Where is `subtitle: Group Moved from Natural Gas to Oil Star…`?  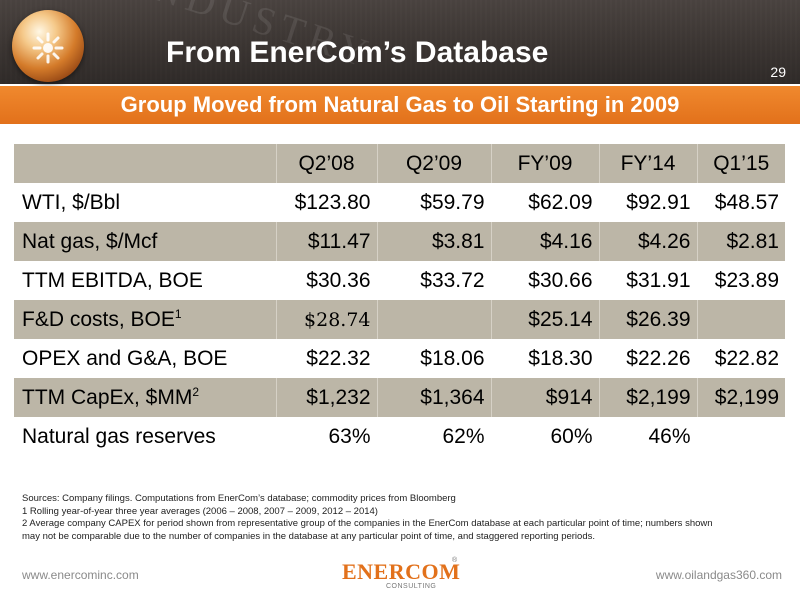
subtitle: Group Moved from Natural Gas to Oil Star… is located at coordinates (400, 104).